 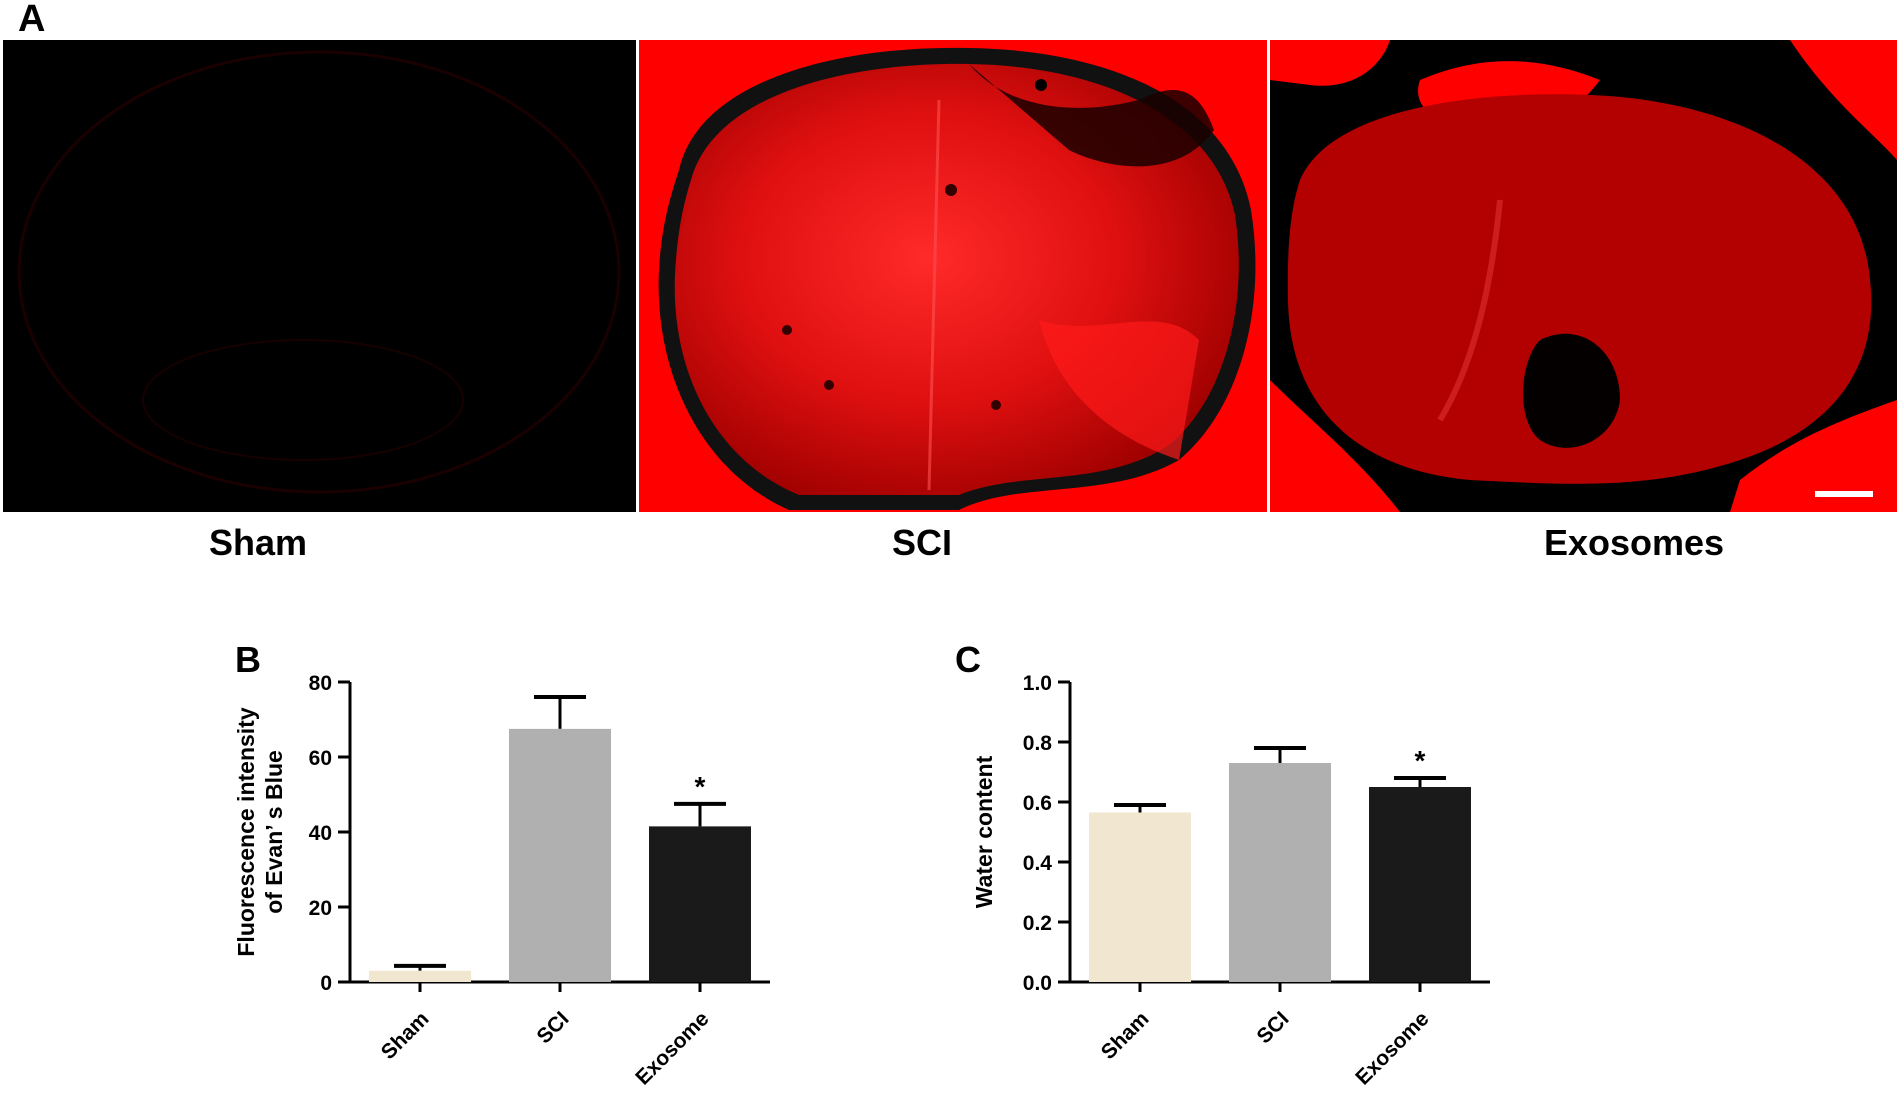 I want to click on panel-a-letter: A, so click(x=32, y=20).